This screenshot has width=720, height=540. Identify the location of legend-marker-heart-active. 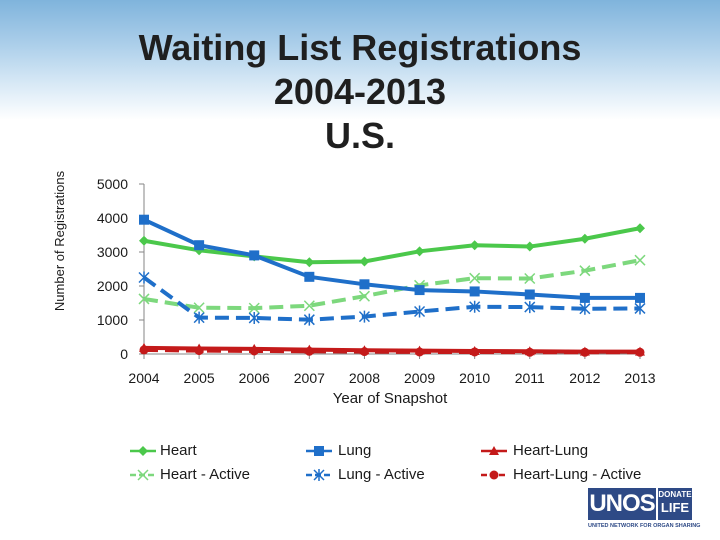
(143, 475).